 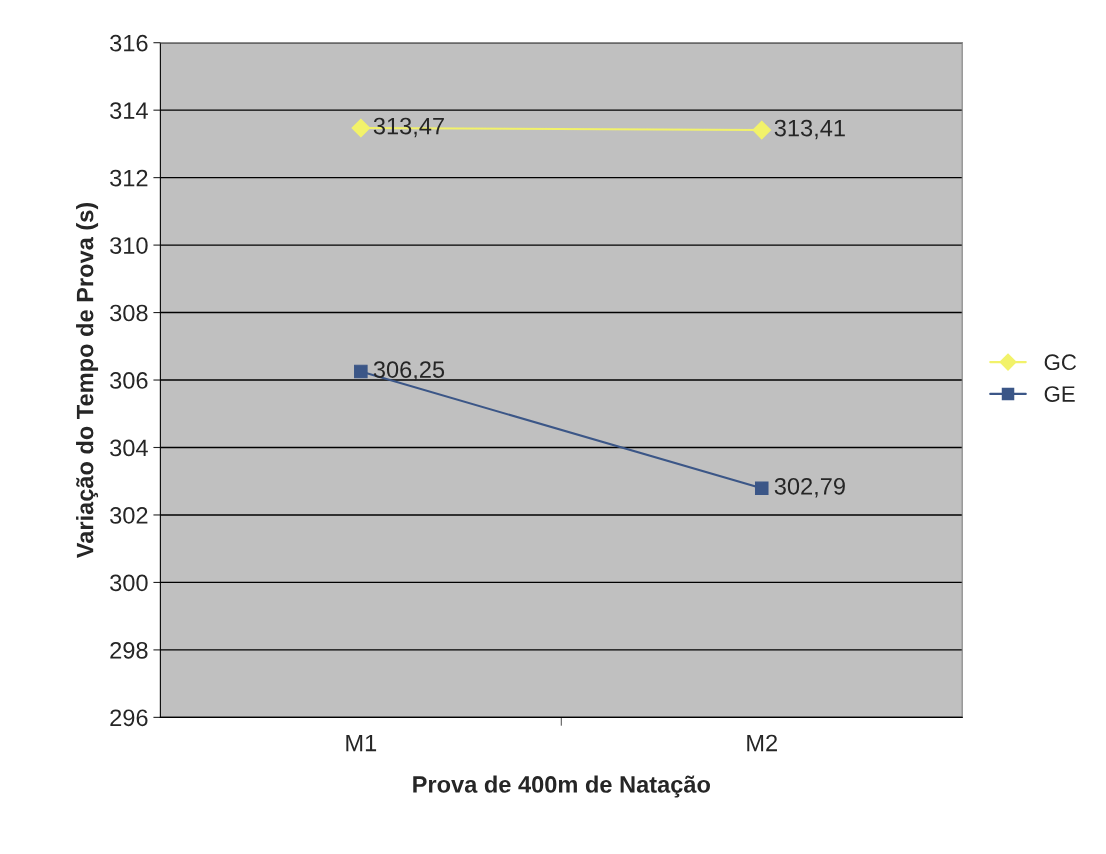 What do you see at coordinates (809, 487) in the screenshot?
I see `data-label: 302,79` at bounding box center [809, 487].